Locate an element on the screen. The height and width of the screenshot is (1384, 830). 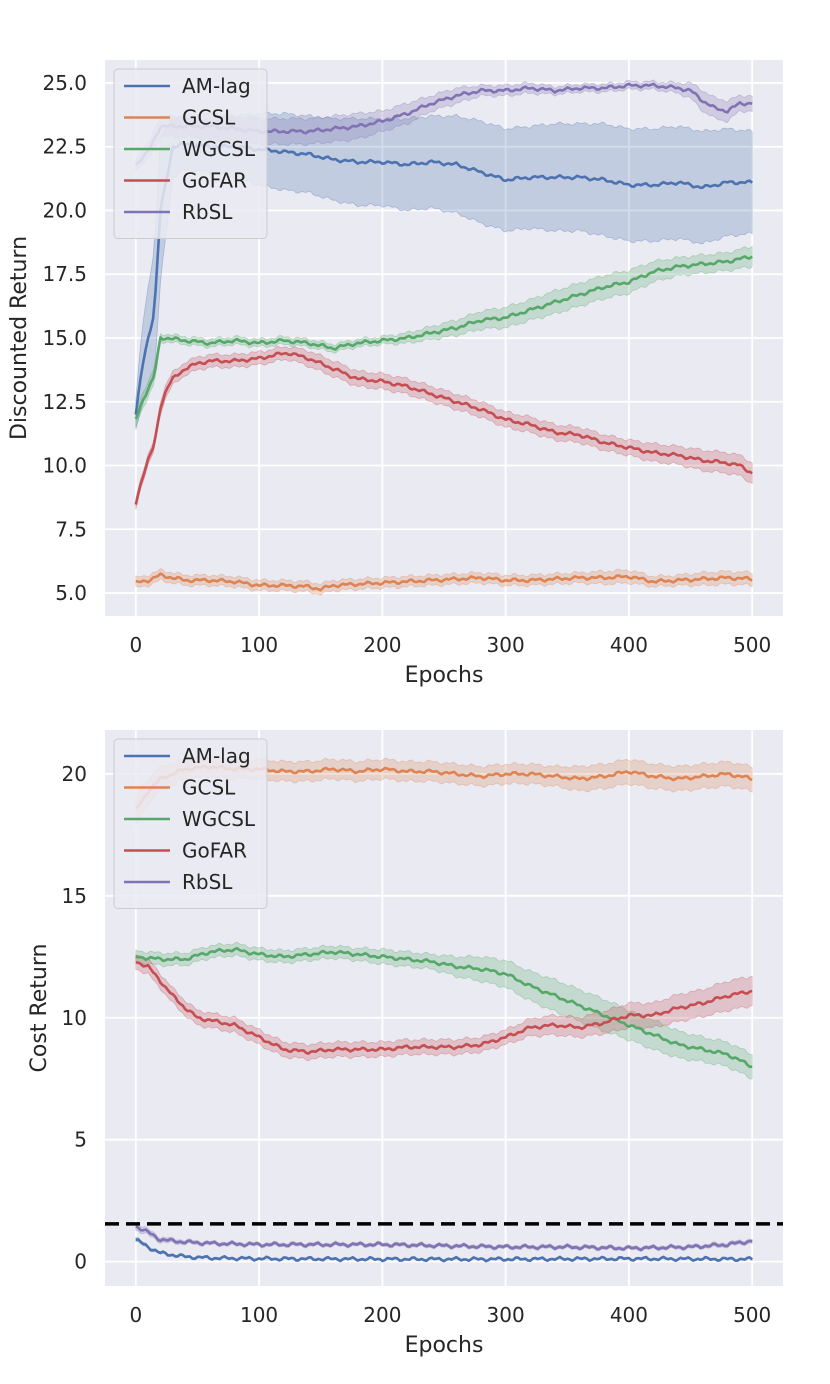
y-axis-label: Discounted Return is located at coordinates (19, 338).